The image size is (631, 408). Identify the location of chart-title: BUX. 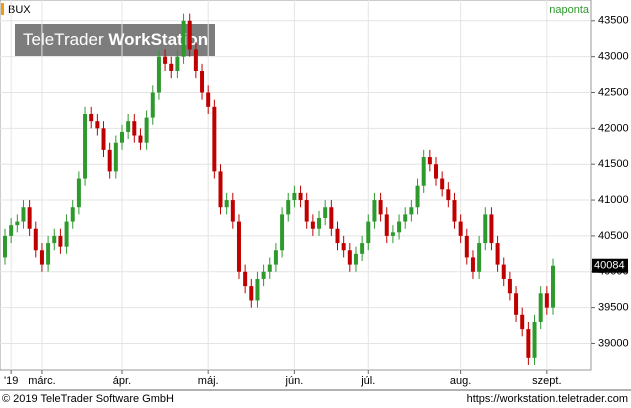
(19, 10).